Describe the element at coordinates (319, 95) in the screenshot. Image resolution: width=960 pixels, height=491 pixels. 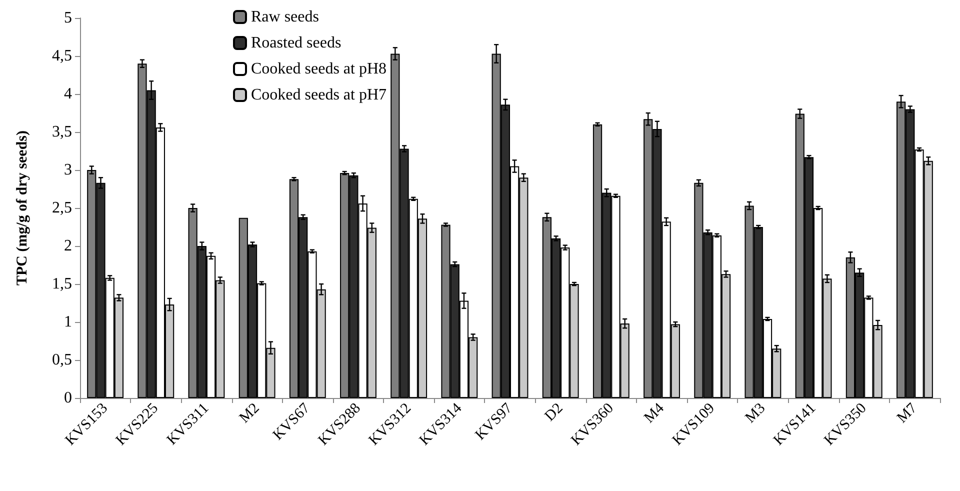
I see `legend-label: Cooked seeds at pH7` at that location.